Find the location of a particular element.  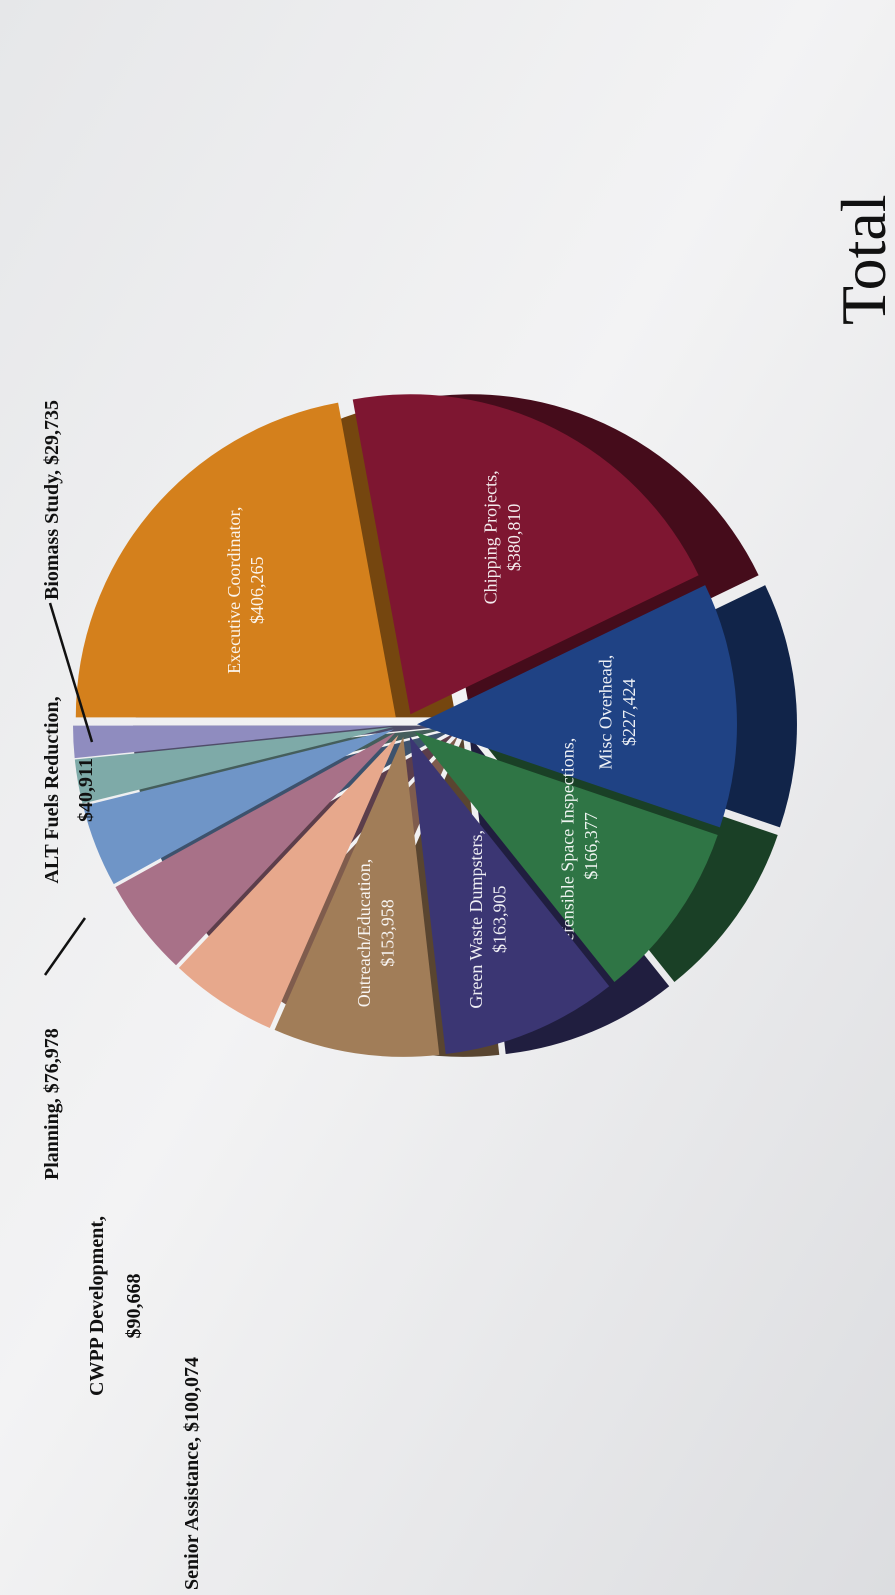

label-cwpp-development: CWPP Development, is located at coordinates (97, 1306).